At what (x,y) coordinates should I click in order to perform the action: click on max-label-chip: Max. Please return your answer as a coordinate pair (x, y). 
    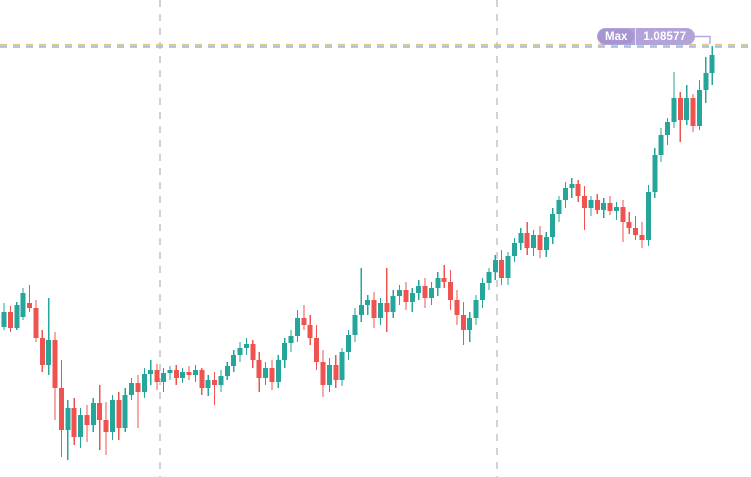
    Looking at the image, I should click on (616, 36).